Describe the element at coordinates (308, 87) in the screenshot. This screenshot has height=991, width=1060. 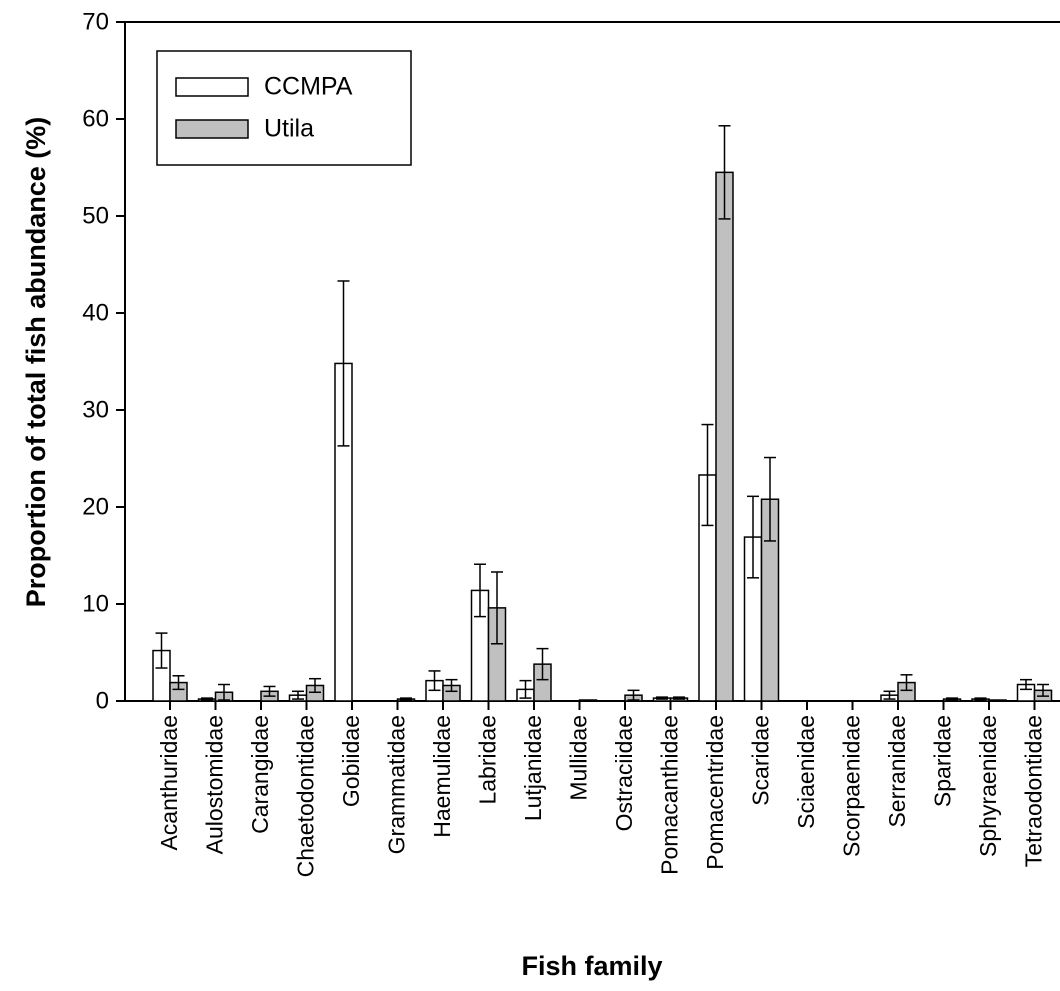
I see `legend-label: CCMPA` at that location.